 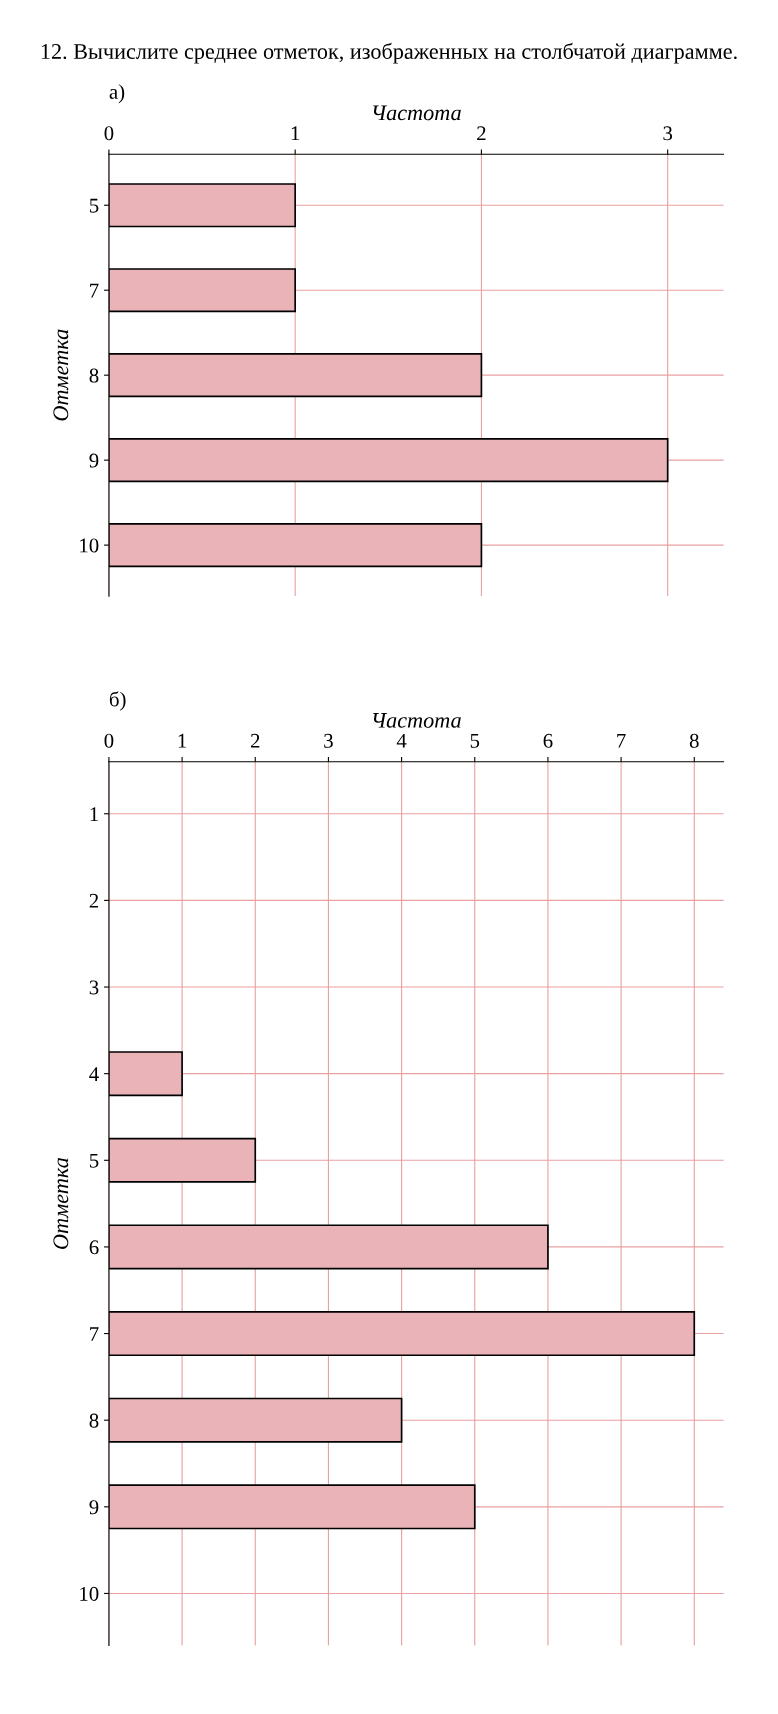 What do you see at coordinates (94, 814) in the screenshot?
I see `y-tick-label: 1` at bounding box center [94, 814].